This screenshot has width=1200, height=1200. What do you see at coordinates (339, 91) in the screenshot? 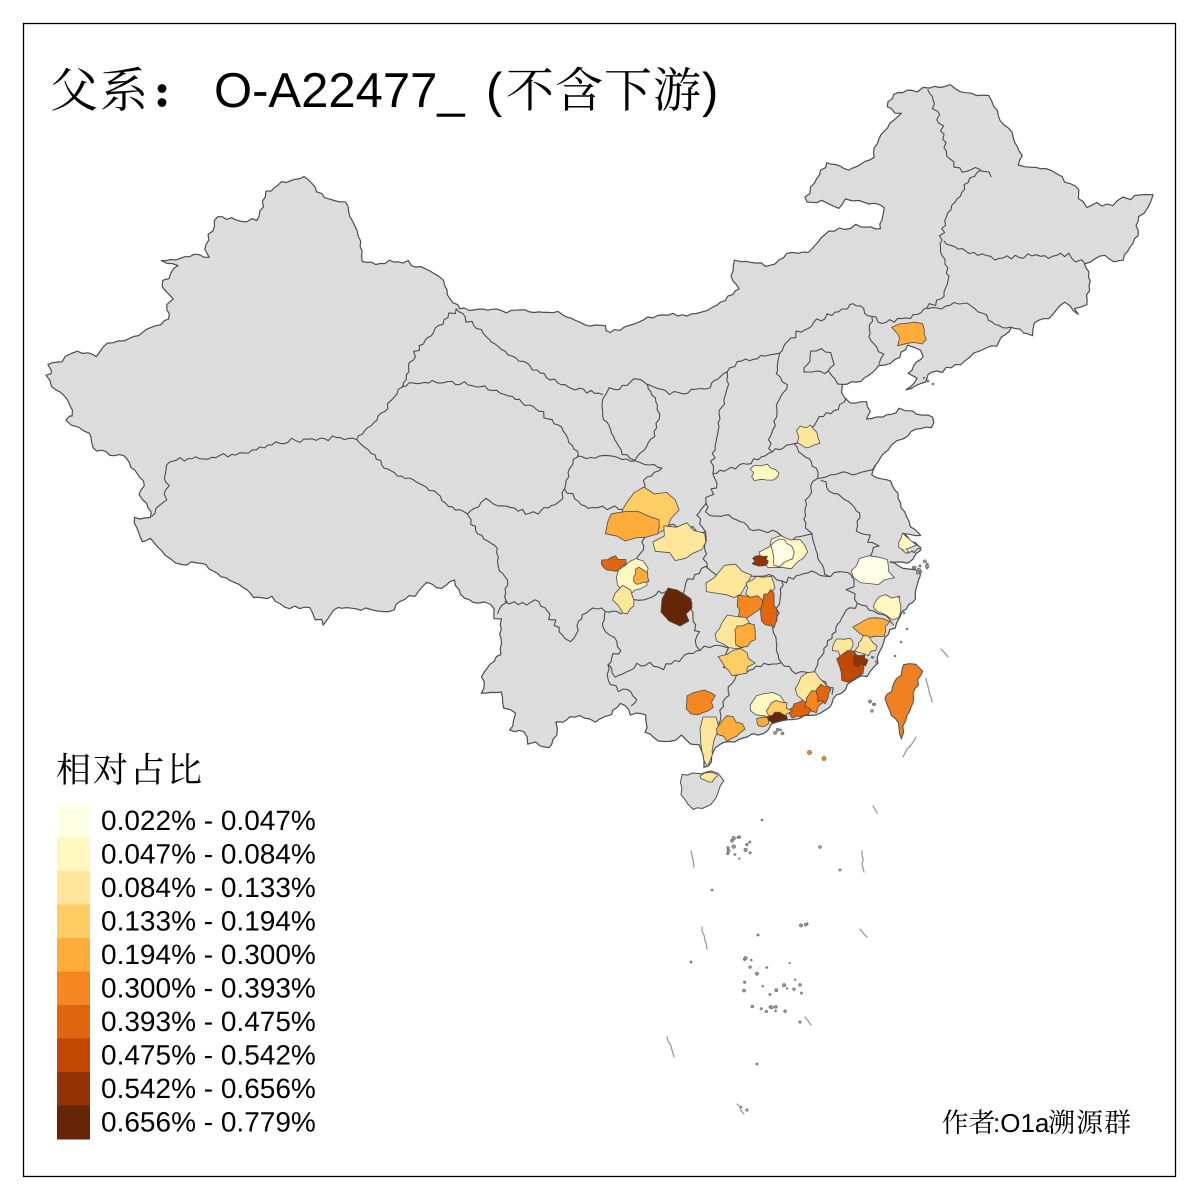
I see `svg-text: O-A22477_` at bounding box center [339, 91].